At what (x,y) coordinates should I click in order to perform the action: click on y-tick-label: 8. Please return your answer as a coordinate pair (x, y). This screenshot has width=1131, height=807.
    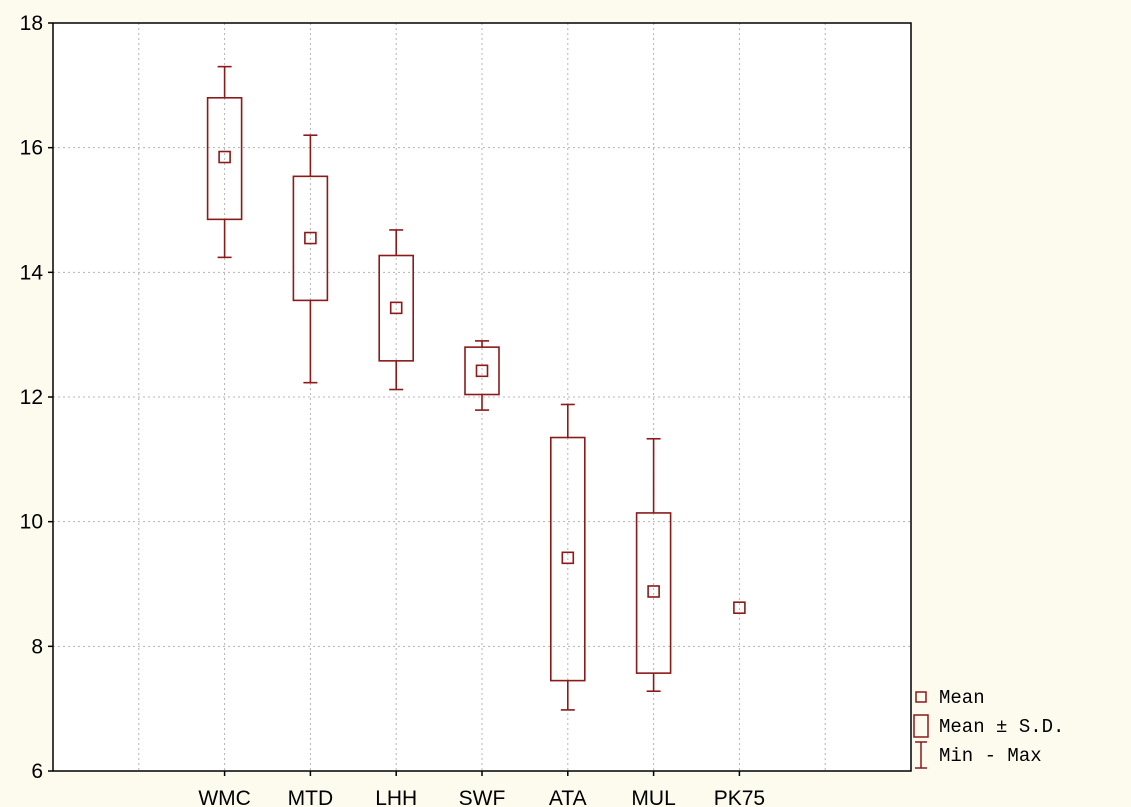
    Looking at the image, I should click on (37, 646).